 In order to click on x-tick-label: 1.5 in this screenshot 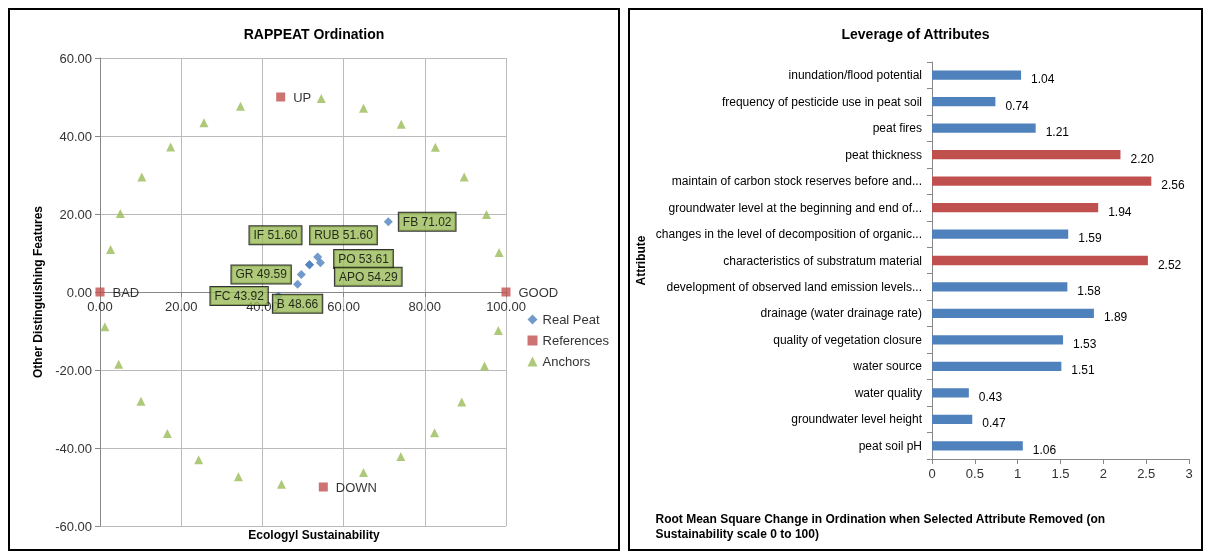, I will do `click(1060, 473)`.